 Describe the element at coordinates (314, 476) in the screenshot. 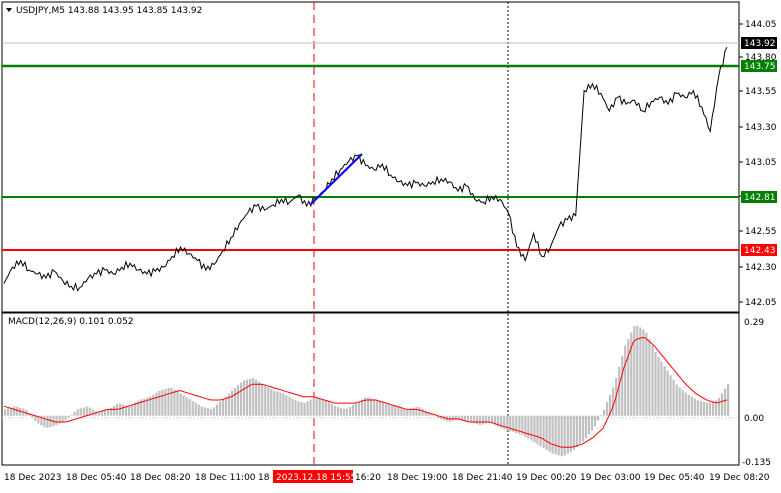

I see `time-highlight: 2023.12.18 15:55` at that location.